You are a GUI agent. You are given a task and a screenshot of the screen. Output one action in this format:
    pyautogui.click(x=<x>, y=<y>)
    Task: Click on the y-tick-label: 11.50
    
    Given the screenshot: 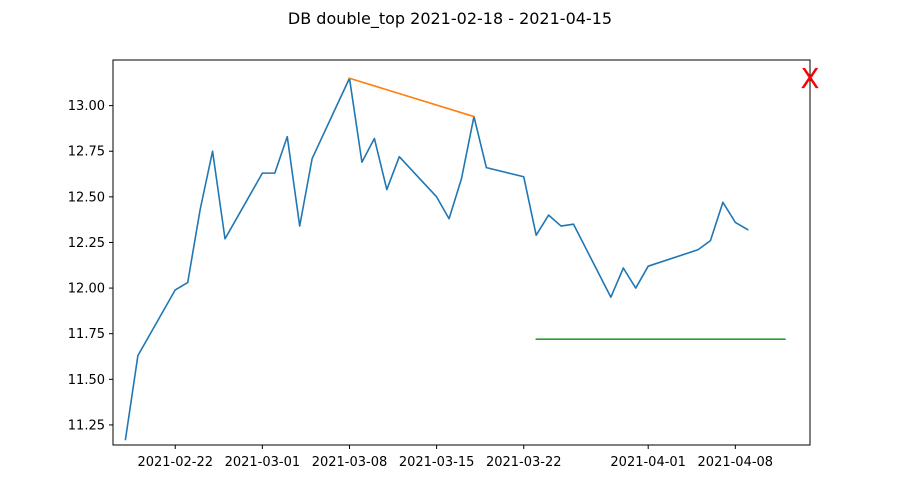 What is the action you would take?
    pyautogui.click(x=86, y=380)
    